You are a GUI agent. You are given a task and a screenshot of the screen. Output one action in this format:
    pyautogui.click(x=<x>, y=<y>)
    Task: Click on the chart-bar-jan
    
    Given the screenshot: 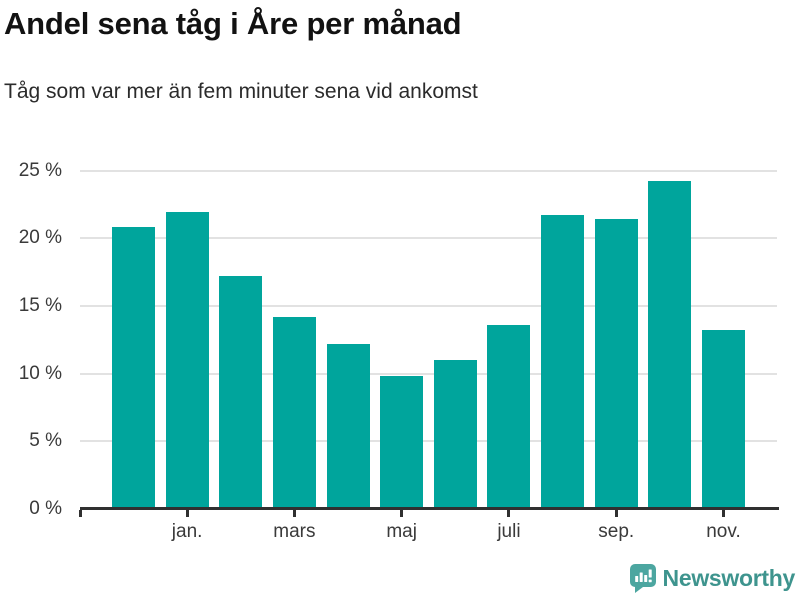 What is the action you would take?
    pyautogui.click(x=187, y=360)
    